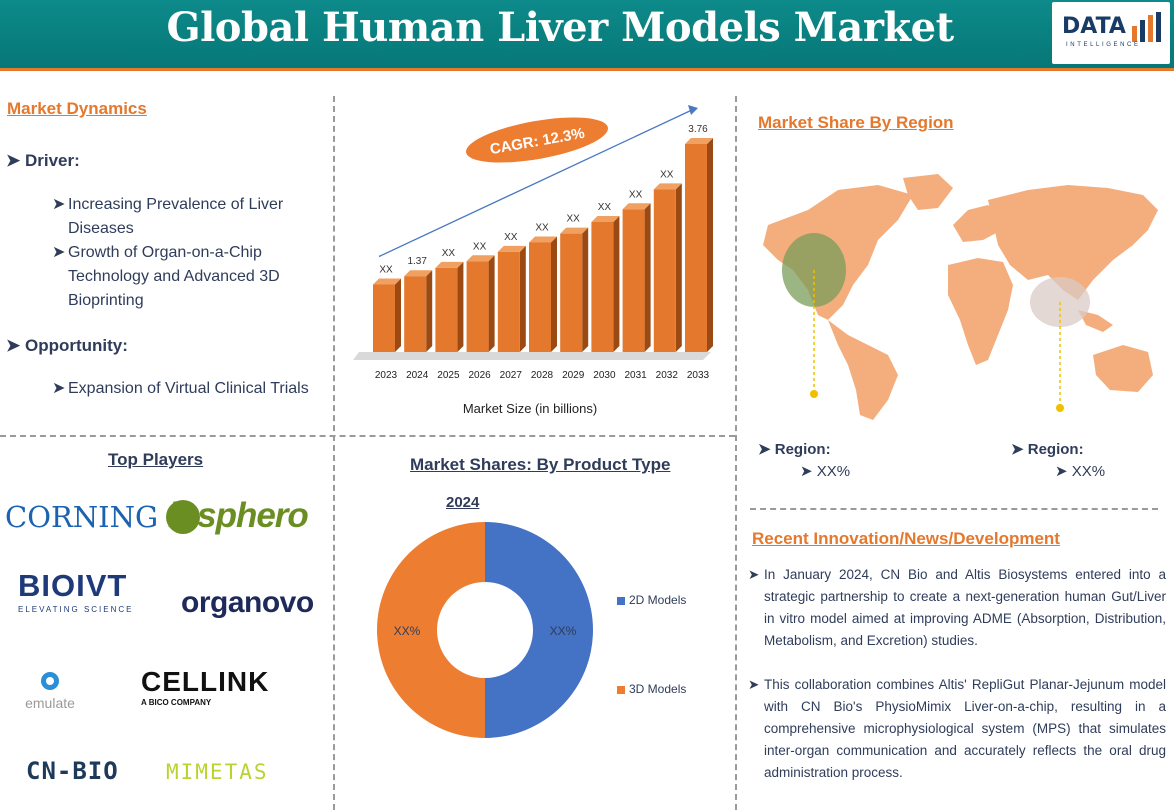 The width and height of the screenshot is (1174, 810). Describe the element at coordinates (825, 471) in the screenshot. I see `region-value-1: ➤ XX%` at that location.